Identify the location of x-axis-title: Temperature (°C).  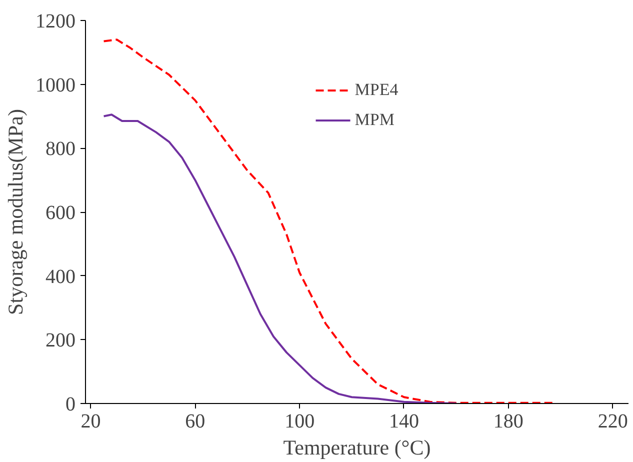
(357, 448).